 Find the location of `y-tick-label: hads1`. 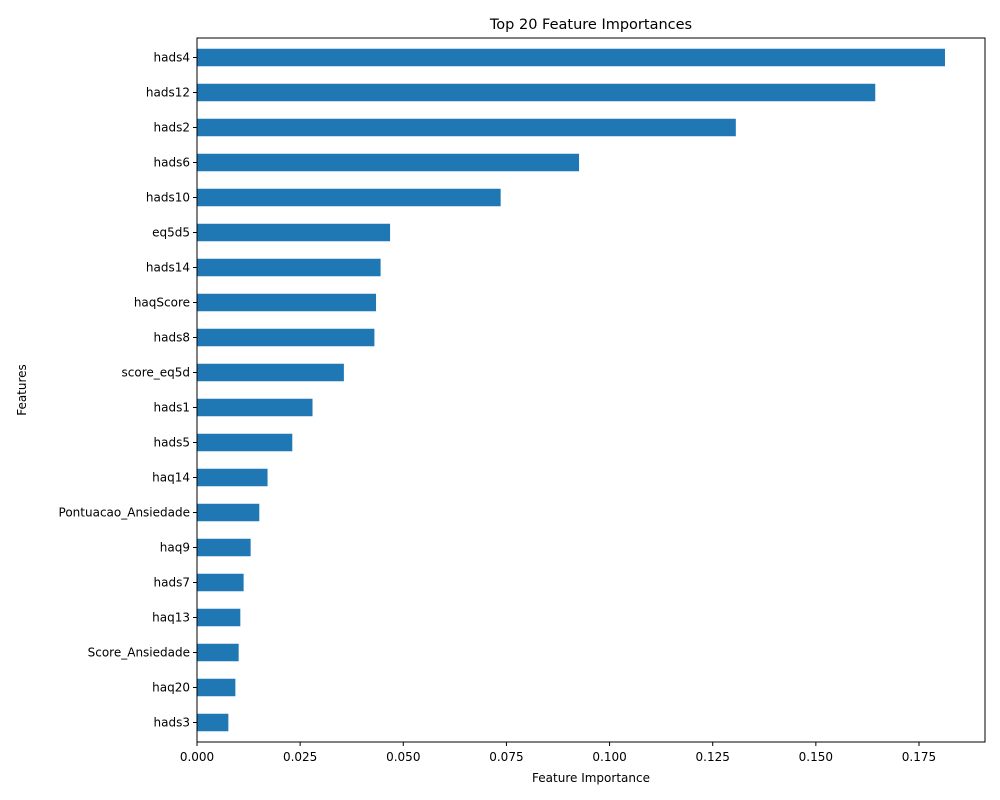

y-tick-label: hads1 is located at coordinates (172, 408).